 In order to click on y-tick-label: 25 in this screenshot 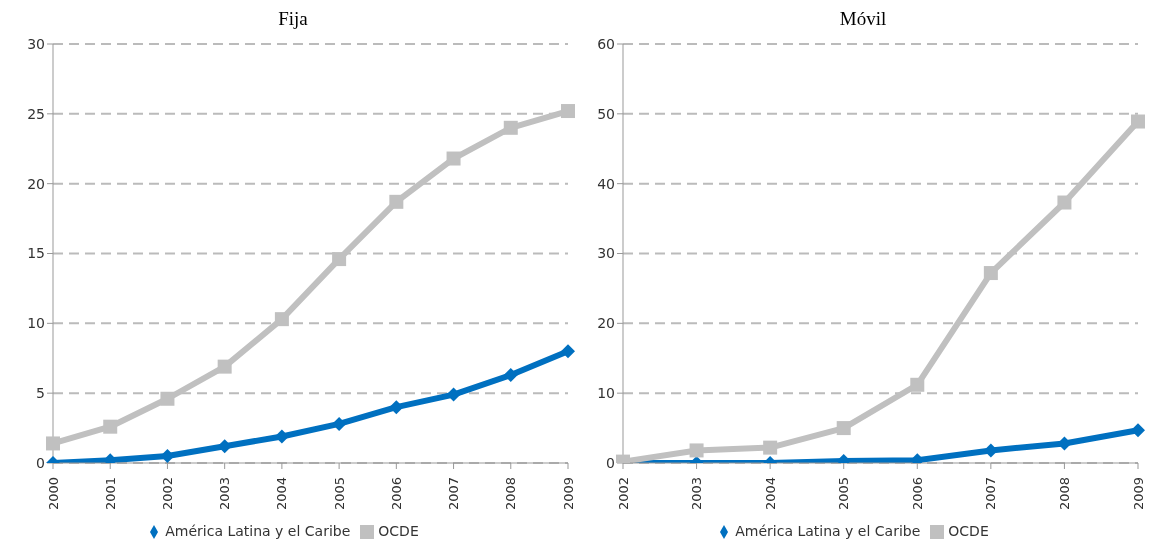, I will do `click(36, 113)`.